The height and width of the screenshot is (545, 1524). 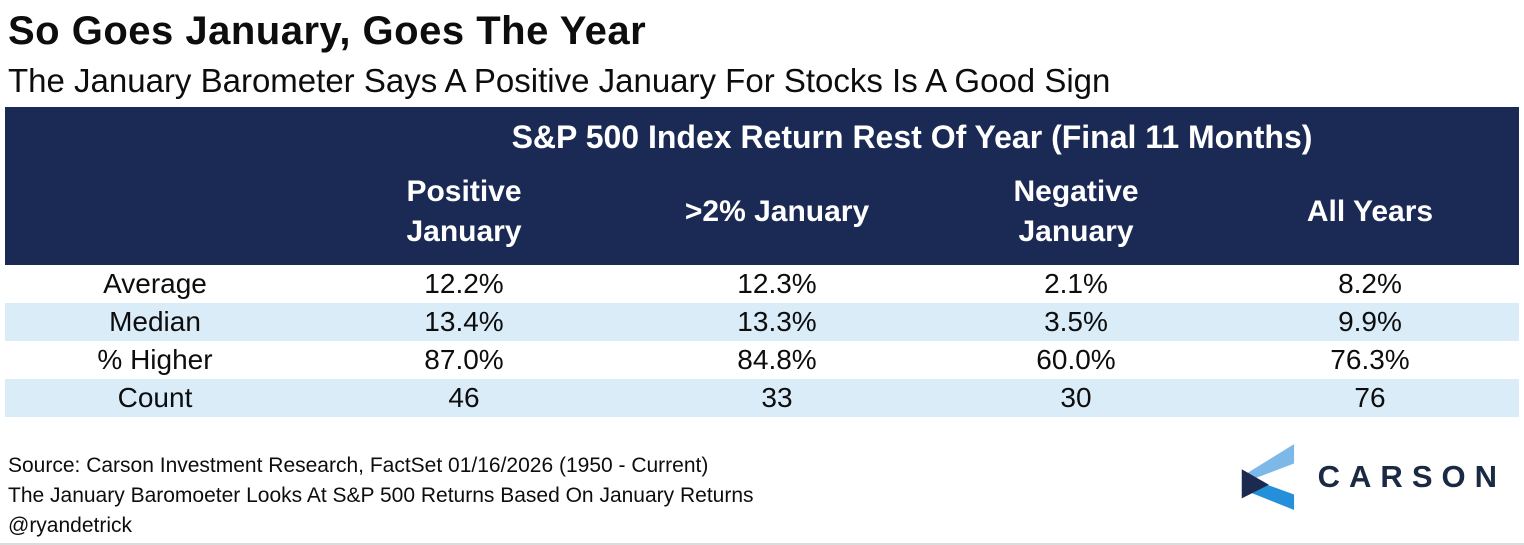 I want to click on column-header-negative-january: Negative January, so click(x=1076, y=212).